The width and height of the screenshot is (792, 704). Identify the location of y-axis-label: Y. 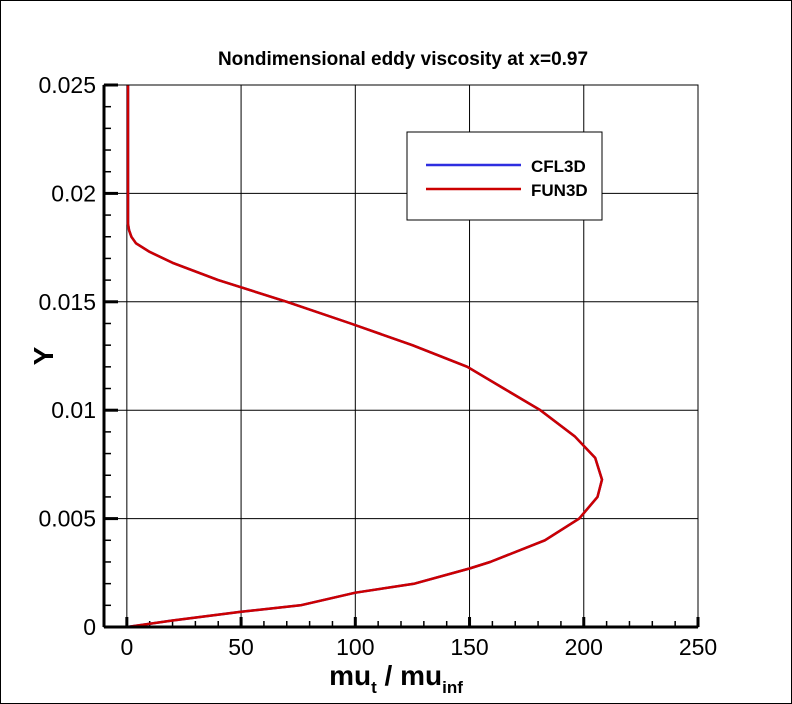
(43, 355).